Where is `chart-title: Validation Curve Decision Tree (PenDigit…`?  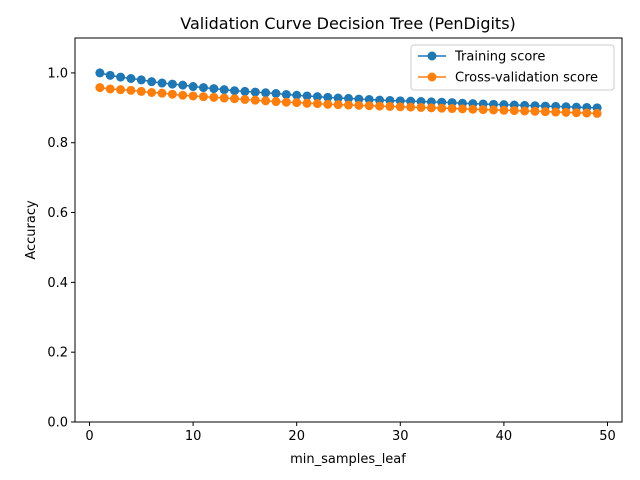 chart-title: Validation Curve Decision Tree (PenDigit… is located at coordinates (348, 23).